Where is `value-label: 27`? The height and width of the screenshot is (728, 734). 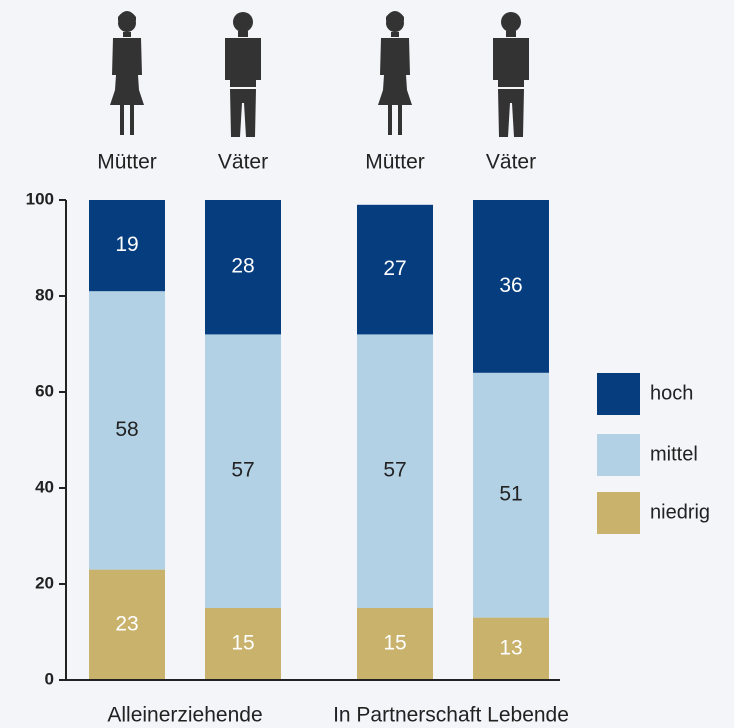 value-label: 27 is located at coordinates (394, 268).